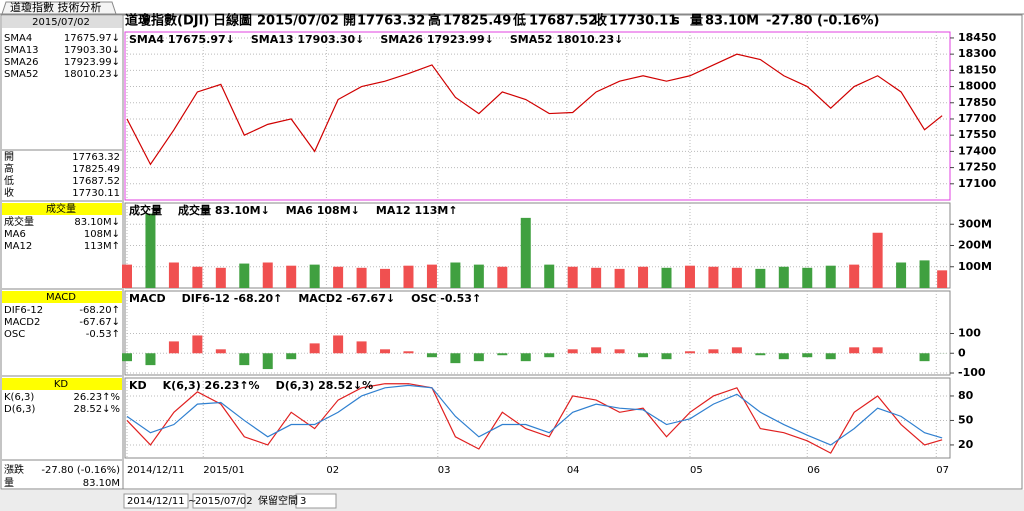 Image resolution: width=1024 pixels, height=511 pixels. Describe the element at coordinates (56, 7) in the screenshot. I see `tab-title: 道瓊指數 技術分析` at that location.